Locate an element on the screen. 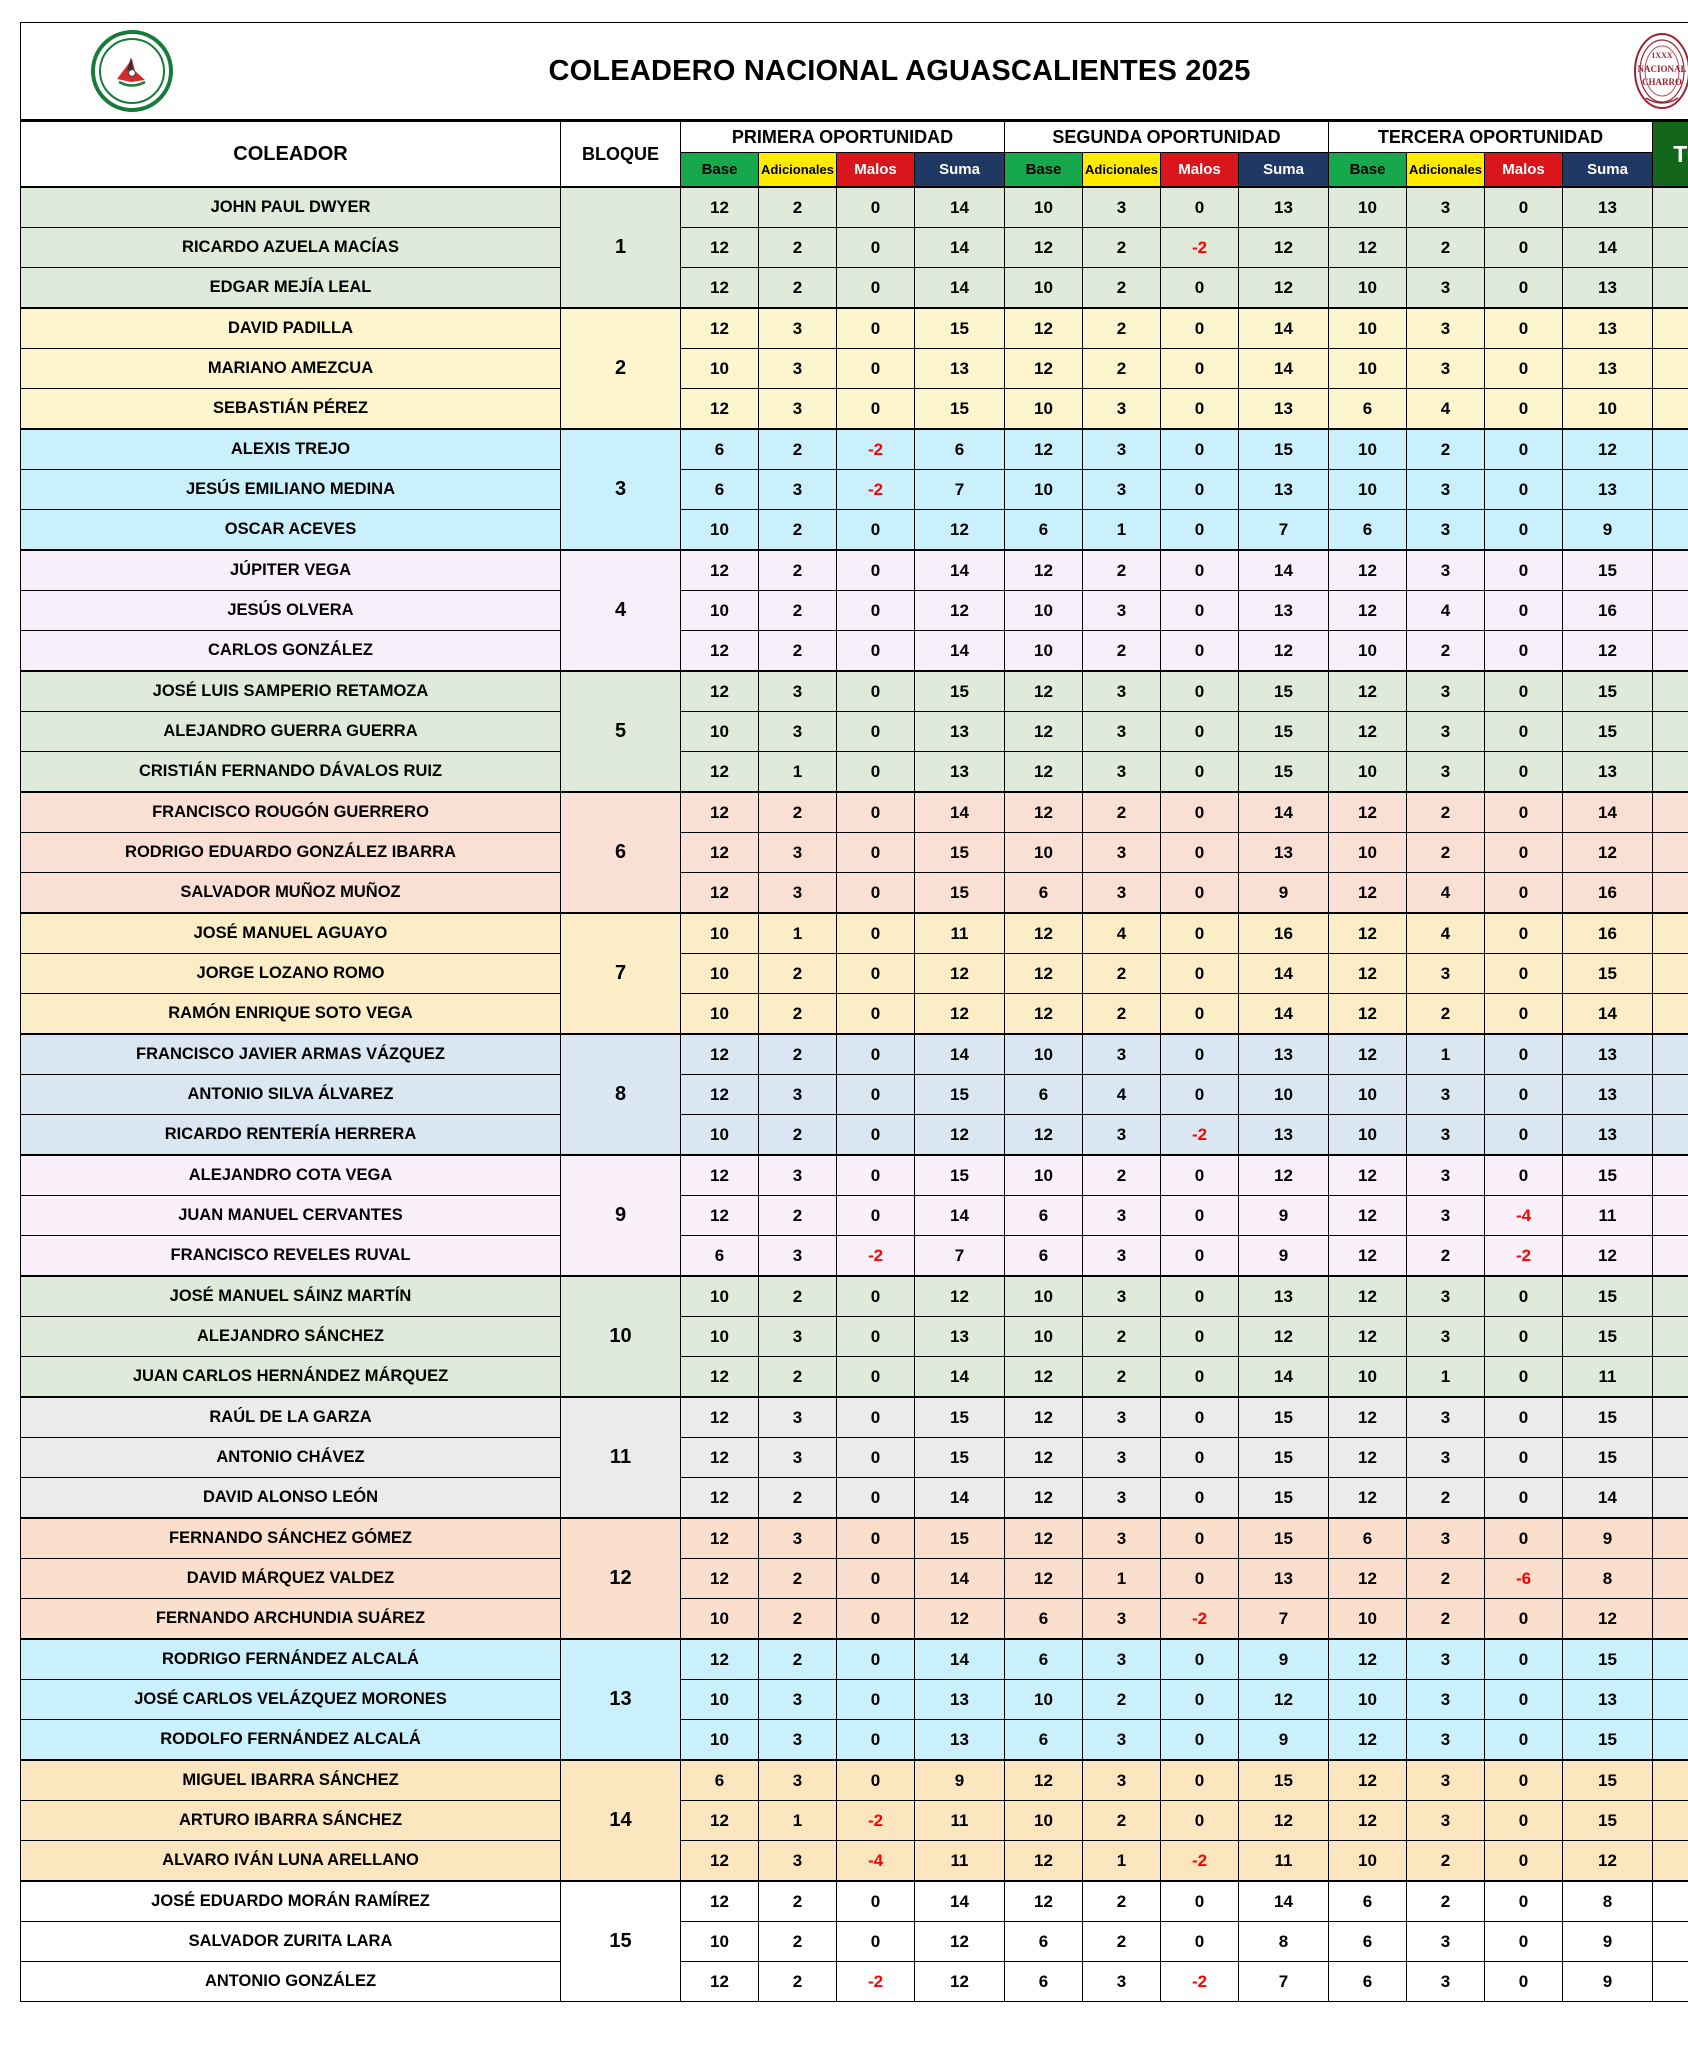  negative-score: -2 is located at coordinates (1199, 1134).